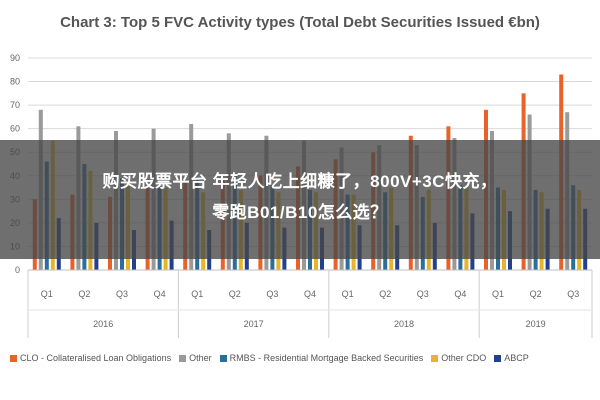  I want to click on legend-item: Other CDO, so click(458, 358).